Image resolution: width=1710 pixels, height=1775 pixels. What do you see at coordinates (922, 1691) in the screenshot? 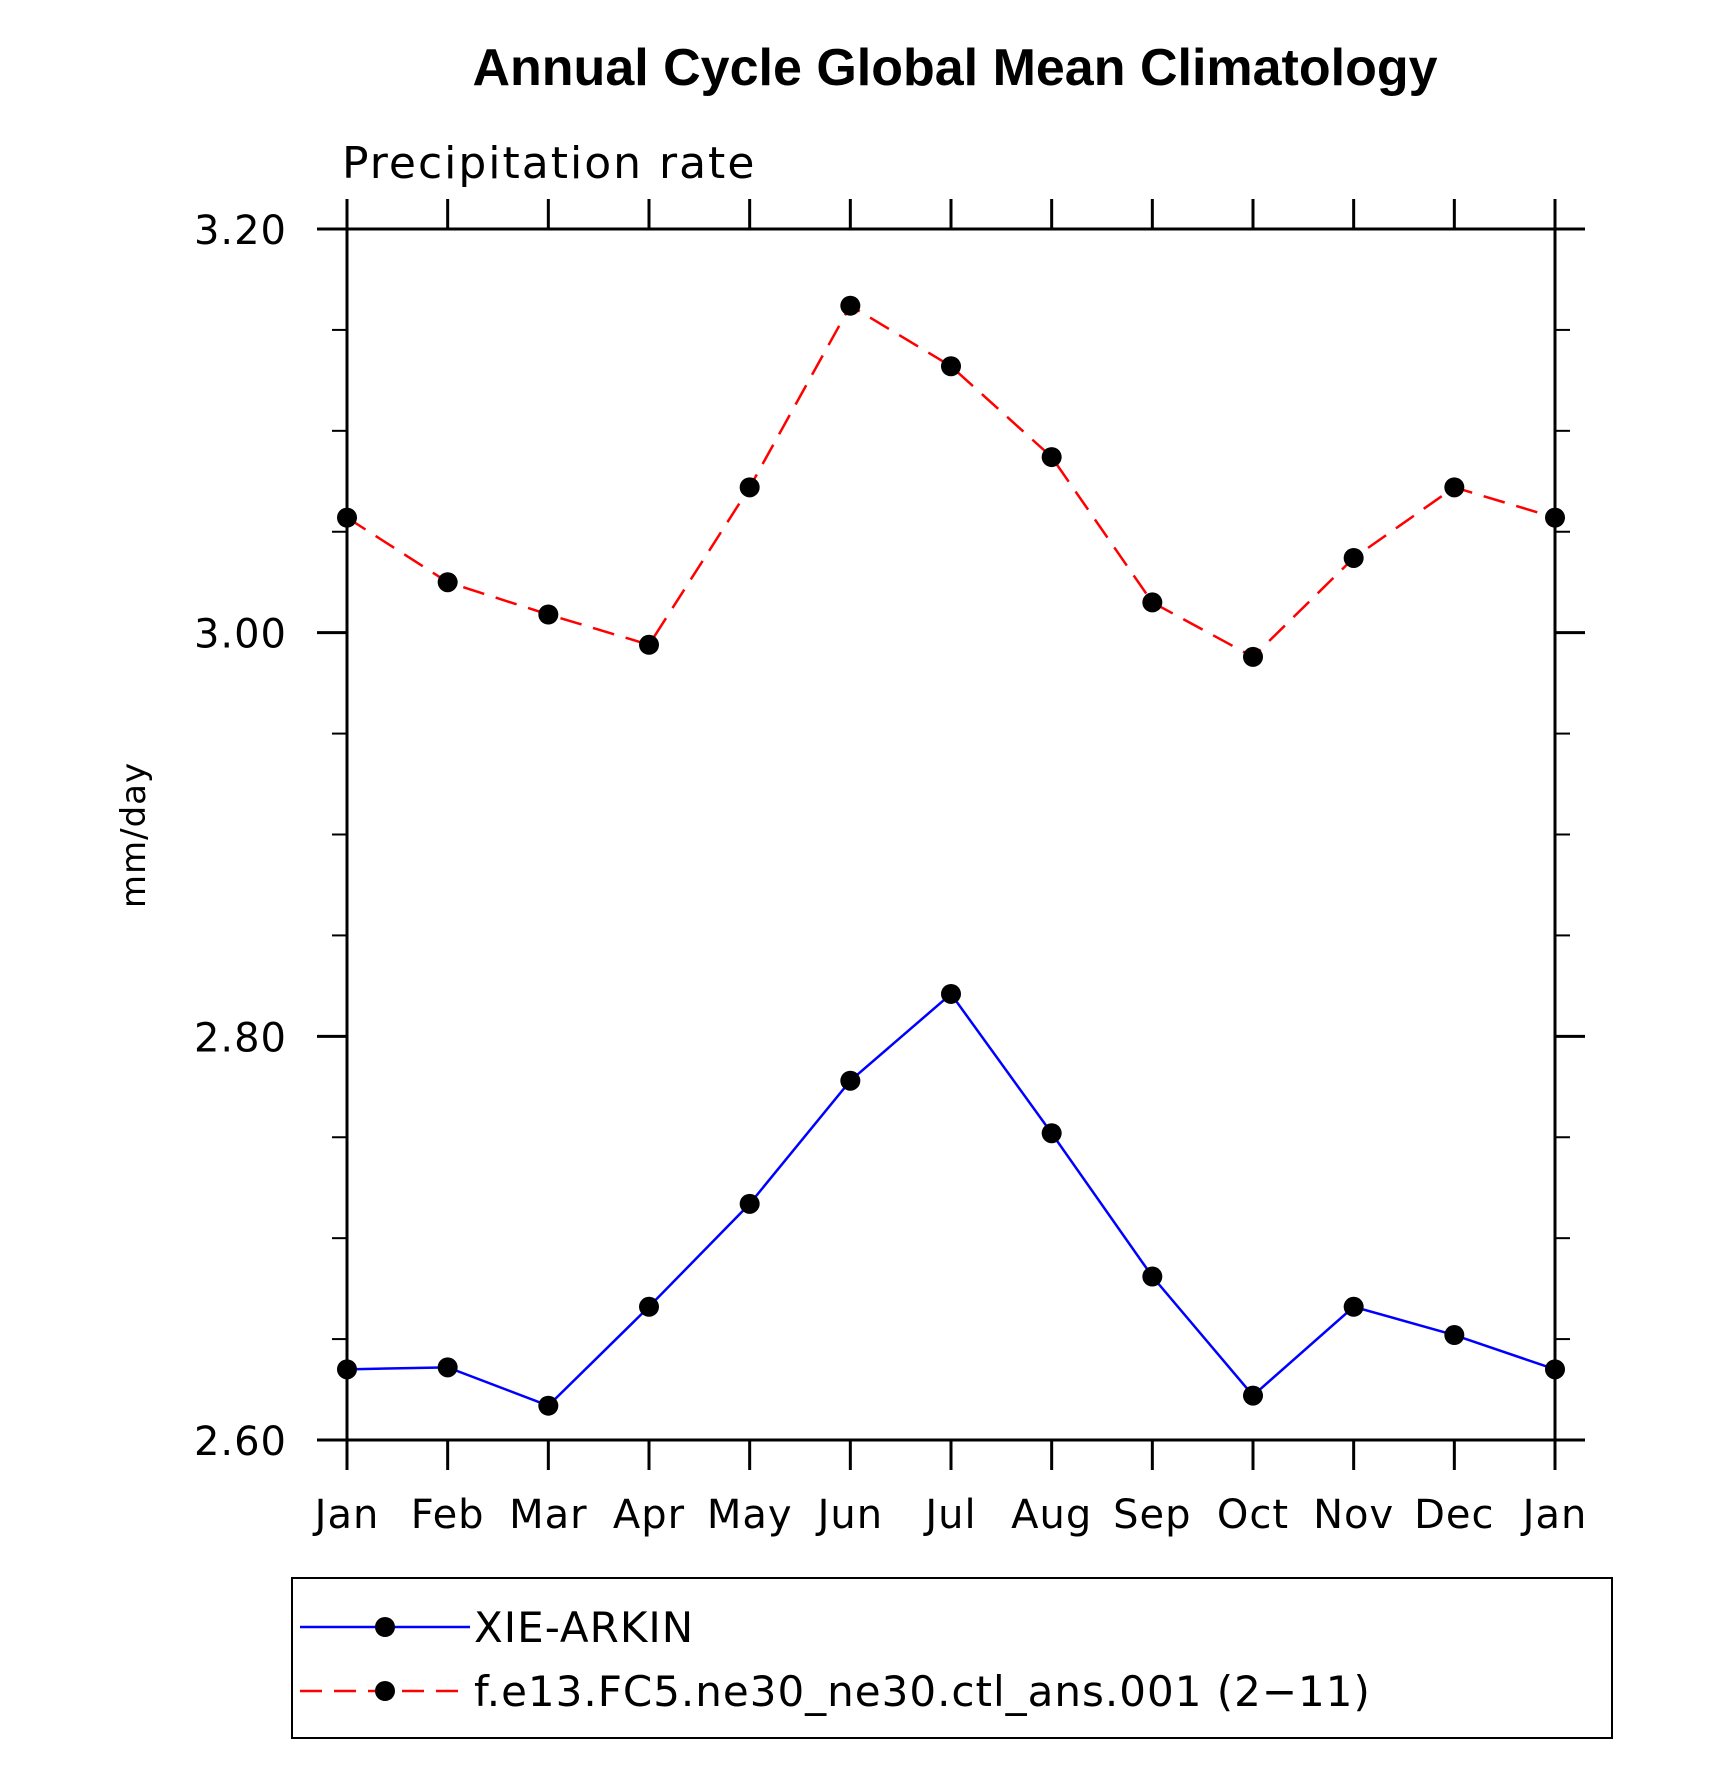
I see `legend-label-2: f.e13.FC5.ne30_ne30.ctl_ans.001 (2−11)` at bounding box center [922, 1691].